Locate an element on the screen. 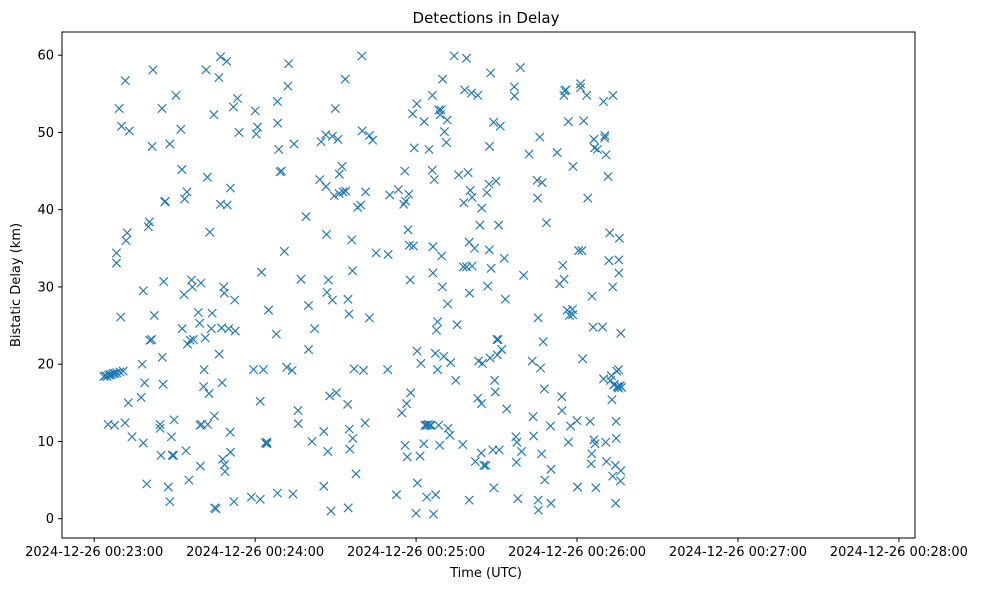 Image resolution: width=989 pixels, height=590 pixels. x-tick-label: 2024-12-26 00:28:00 is located at coordinates (899, 552).